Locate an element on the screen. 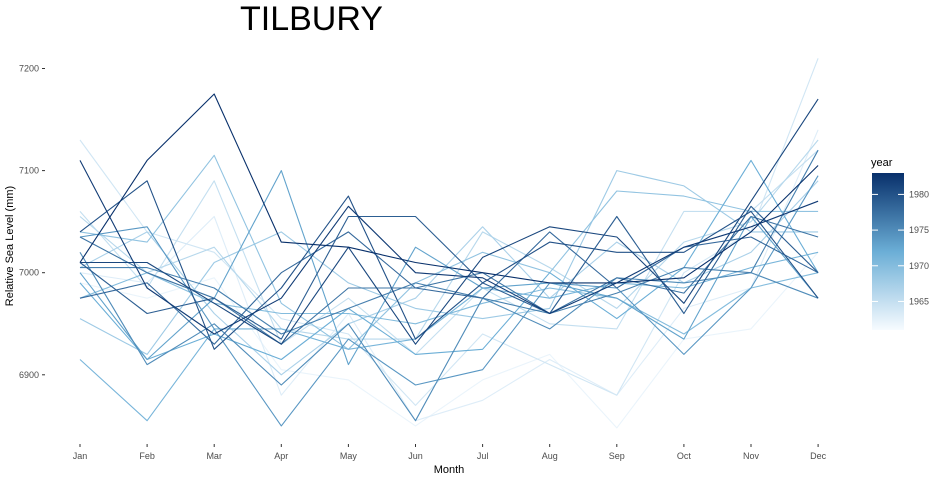 The width and height of the screenshot is (940, 480). x-tick-label: Nov is located at coordinates (751, 456).